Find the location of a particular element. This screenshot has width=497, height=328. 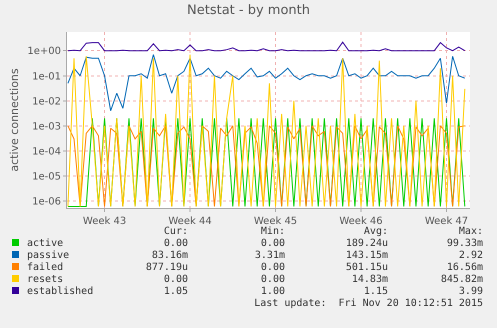

text: 99.33m is located at coordinates (464, 244).